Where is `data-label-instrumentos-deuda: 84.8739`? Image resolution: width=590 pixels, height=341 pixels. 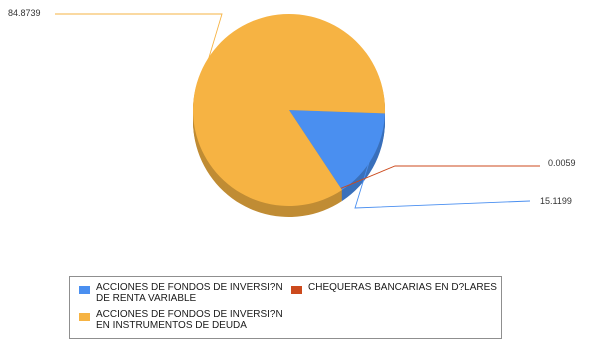 data-label-instrumentos-deuda: 84.8739 is located at coordinates (24, 13).